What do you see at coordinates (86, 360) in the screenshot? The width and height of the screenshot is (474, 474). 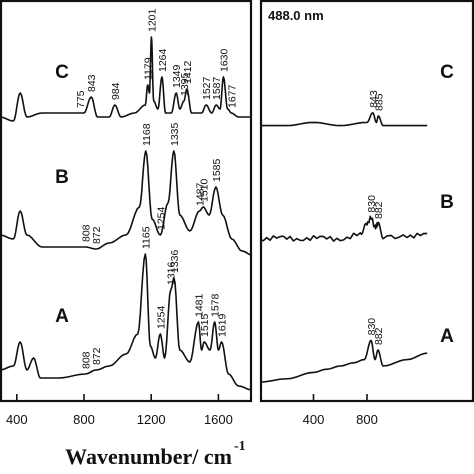 I see `peak-label-A-808: 808` at bounding box center [86, 360].